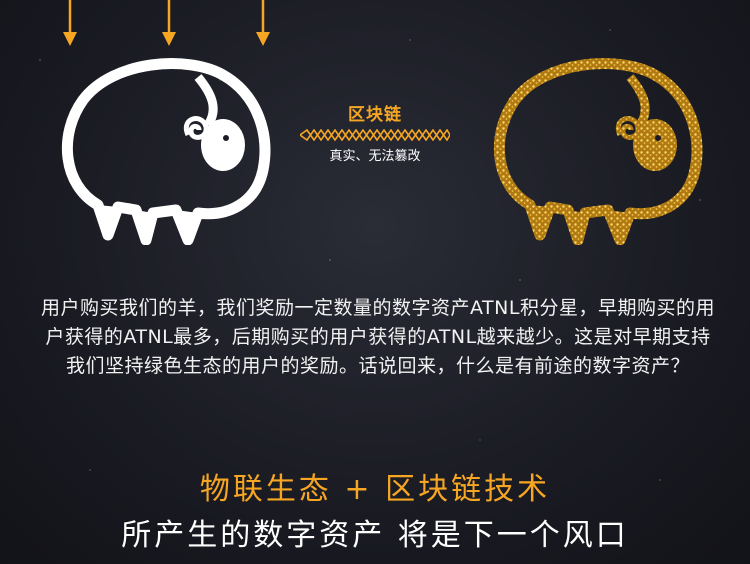 This screenshot has height=564, width=750. I want to click on chain-zigzag-icon, so click(375, 135).